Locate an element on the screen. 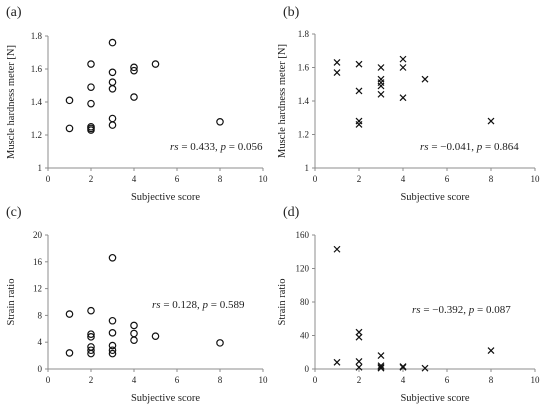  y-tick-label: 120 is located at coordinates (303, 269).